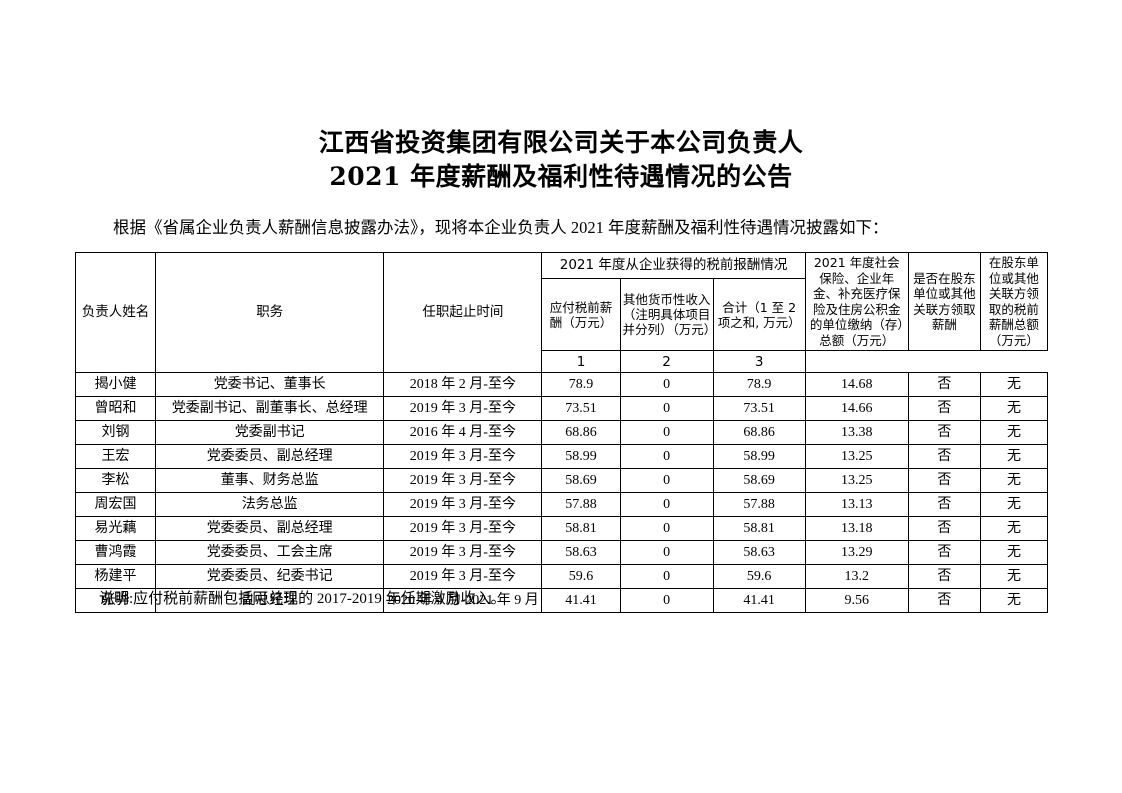 This screenshot has width=1122, height=793. I want to click on cell-social-insurance: 9.56, so click(856, 600).